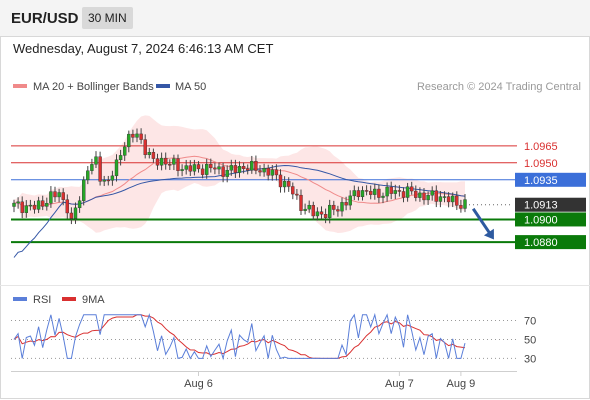 This screenshot has height=400, width=590. I want to click on rsi-legend-swatch, so click(20, 299).